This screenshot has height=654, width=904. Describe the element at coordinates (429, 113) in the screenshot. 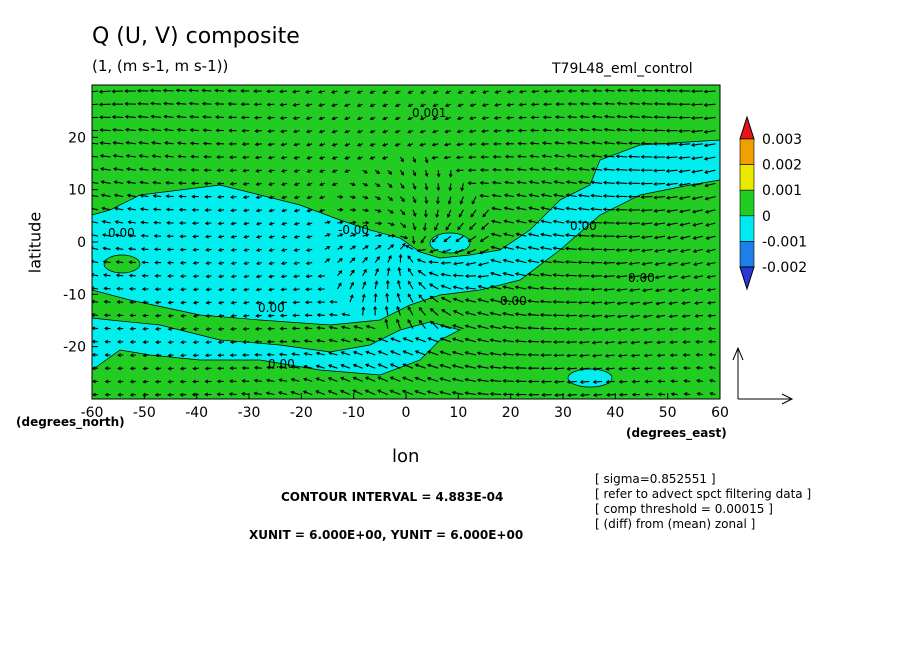

I see `contour-label: 0.001` at that location.